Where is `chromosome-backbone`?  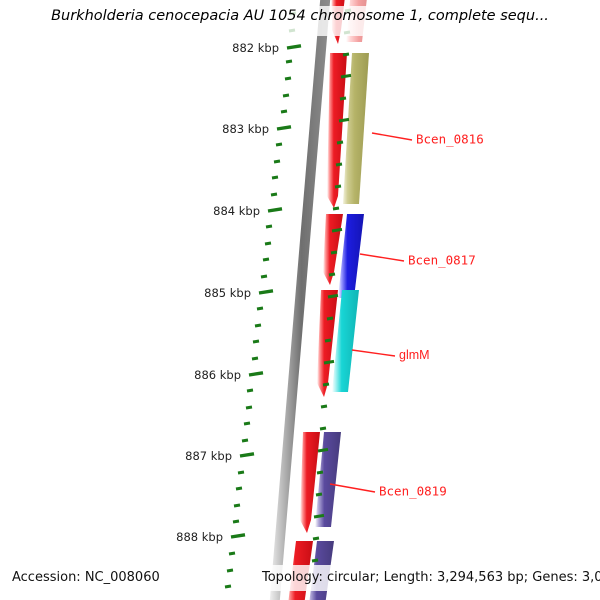
chromosome-backbone is located at coordinates (300, 300).